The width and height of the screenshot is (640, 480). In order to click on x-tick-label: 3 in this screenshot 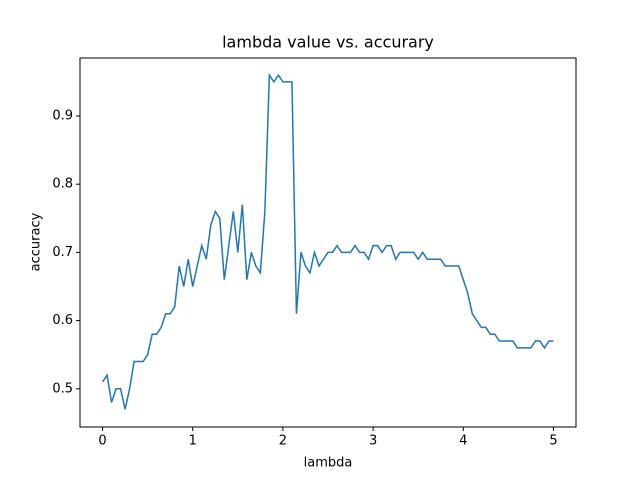, I will do `click(373, 441)`.